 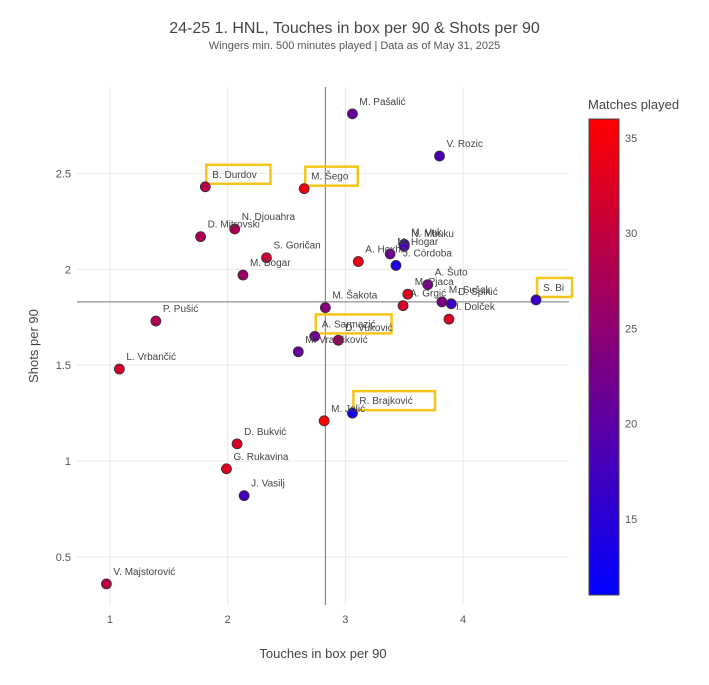 What do you see at coordinates (427, 253) in the screenshot?
I see `point-label: J. Córdoba` at bounding box center [427, 253].